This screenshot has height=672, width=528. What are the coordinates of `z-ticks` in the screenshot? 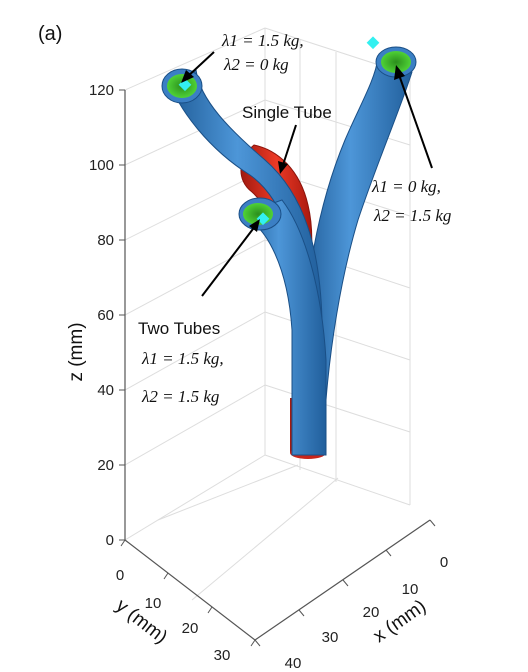 It's located at (122, 315).